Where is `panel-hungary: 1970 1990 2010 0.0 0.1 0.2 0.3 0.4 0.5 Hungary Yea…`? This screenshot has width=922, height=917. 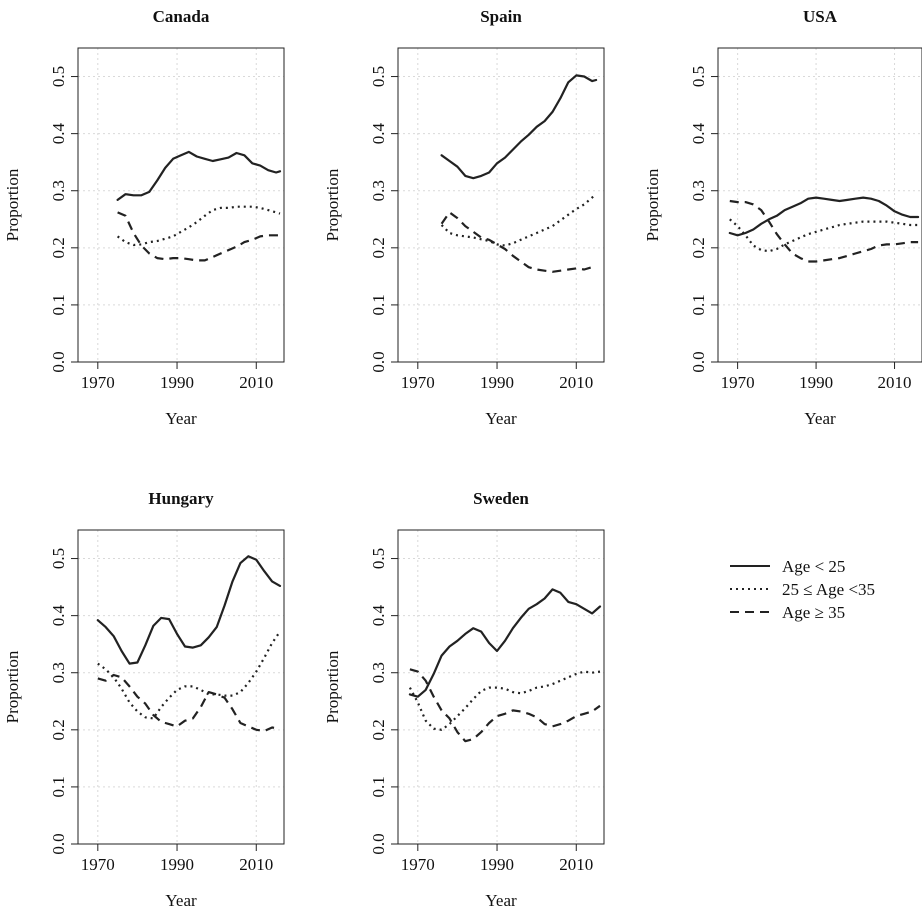
panel-hungary: 1970 1990 2010 0.0 0.1 0.2 0.3 0.4 0.5 Hungary Yea… is located at coordinates (144, 699).